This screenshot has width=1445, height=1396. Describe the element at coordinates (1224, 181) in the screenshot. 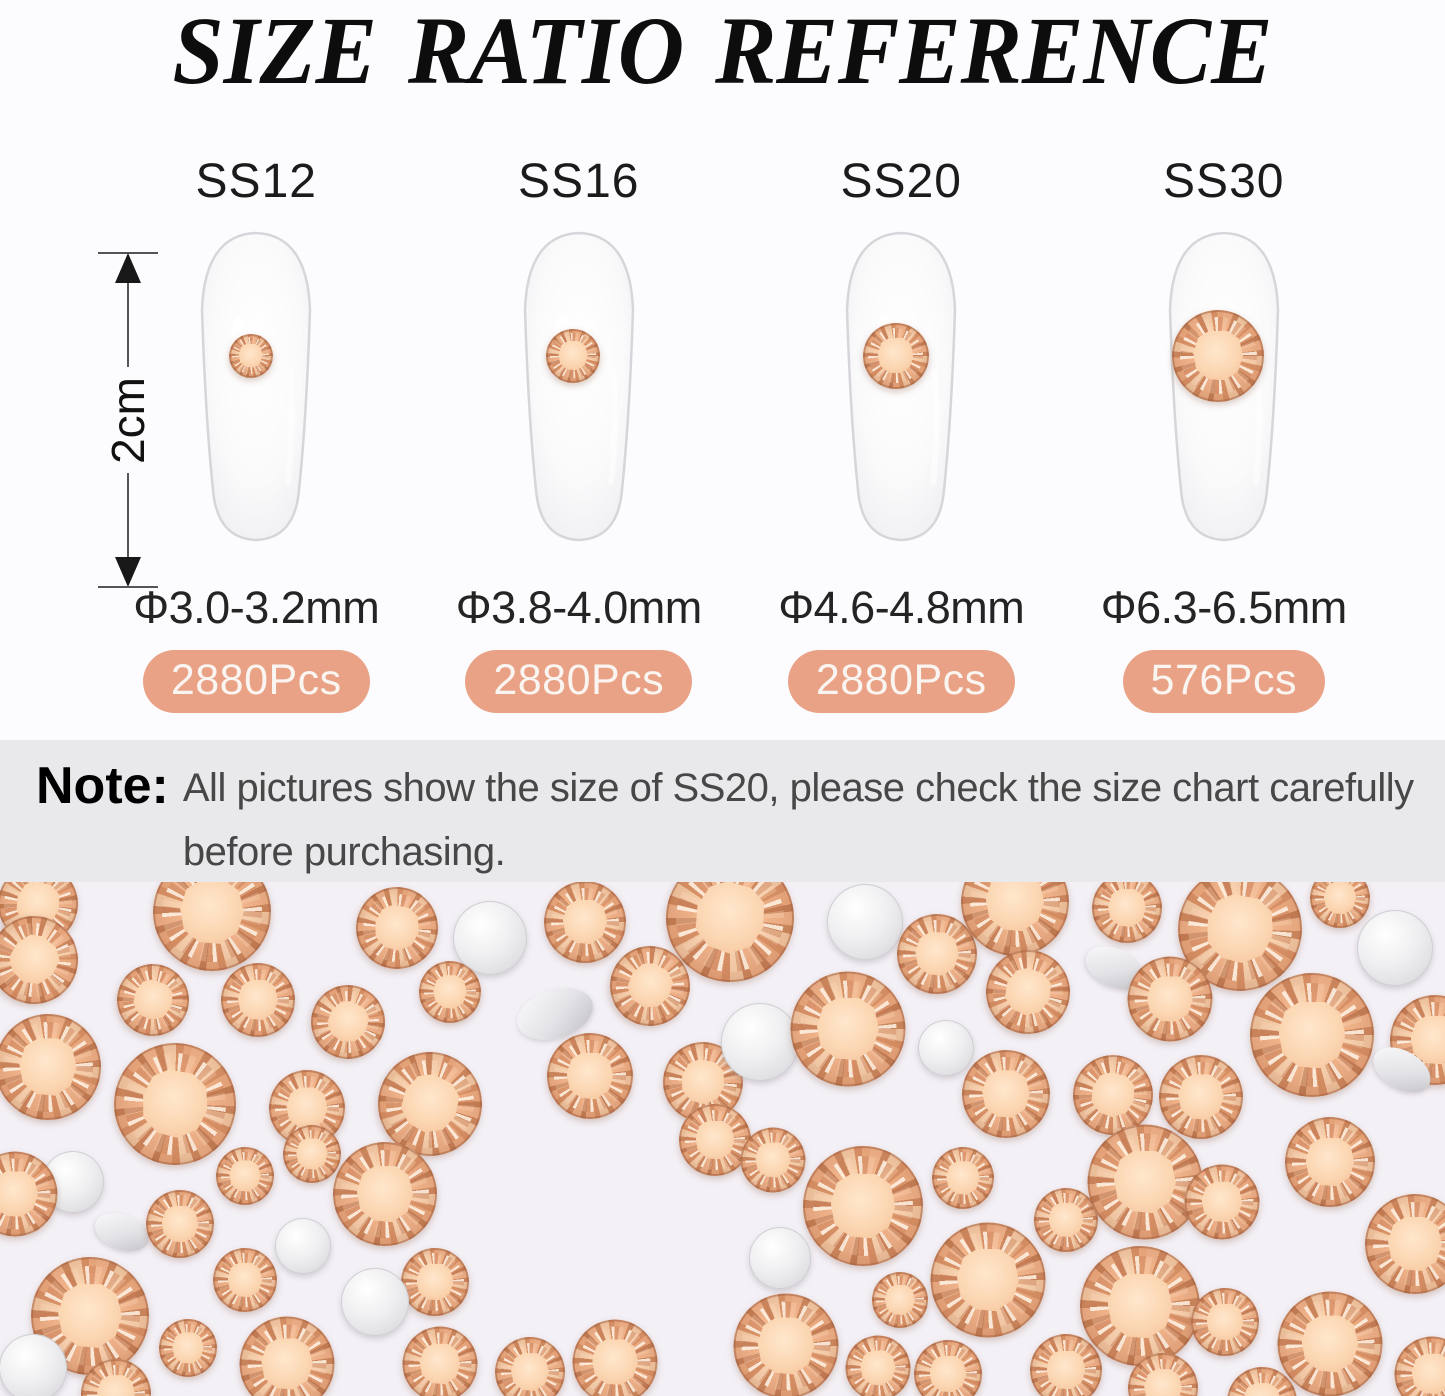

I see `size-name-label: SS30` at that location.